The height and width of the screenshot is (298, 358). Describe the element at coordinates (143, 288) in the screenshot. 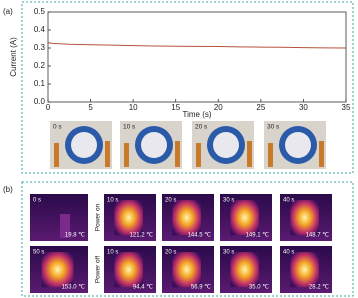

I see `thermal-temp: 94.4 ℃` at that location.